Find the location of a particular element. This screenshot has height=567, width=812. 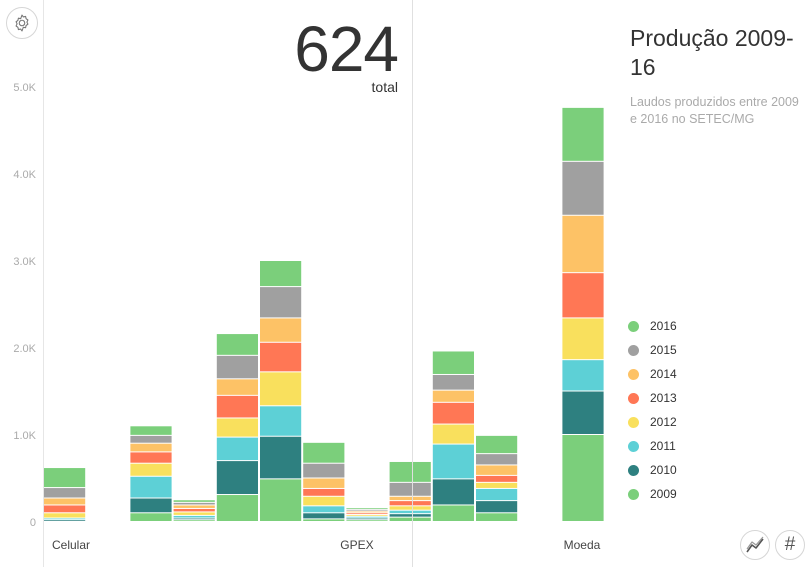

bar-2-2012 is located at coordinates (194, 513).